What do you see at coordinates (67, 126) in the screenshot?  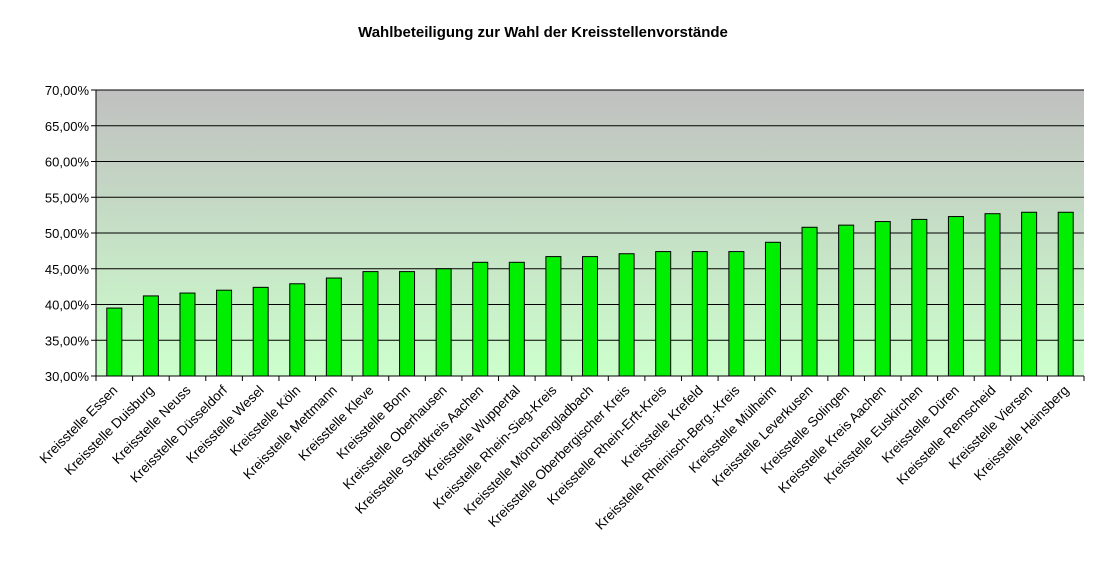 I see `y-tick-label: 65,00%` at bounding box center [67, 126].